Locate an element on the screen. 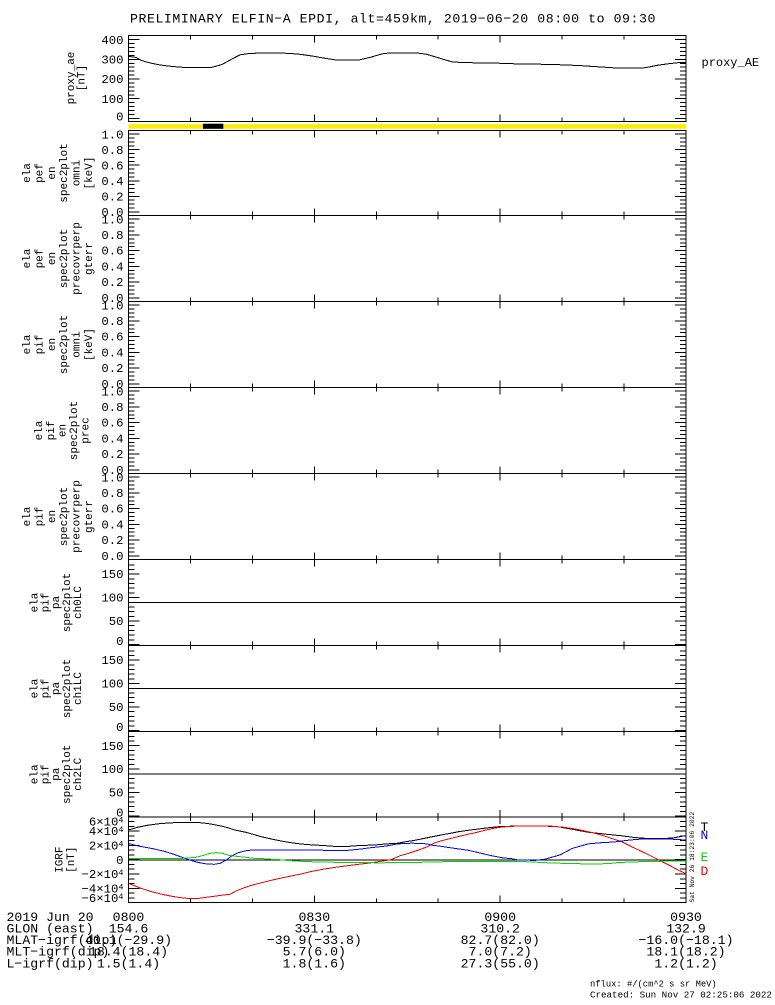 The image size is (775, 1005). svg-text: 6×104 is located at coordinates (106, 822).